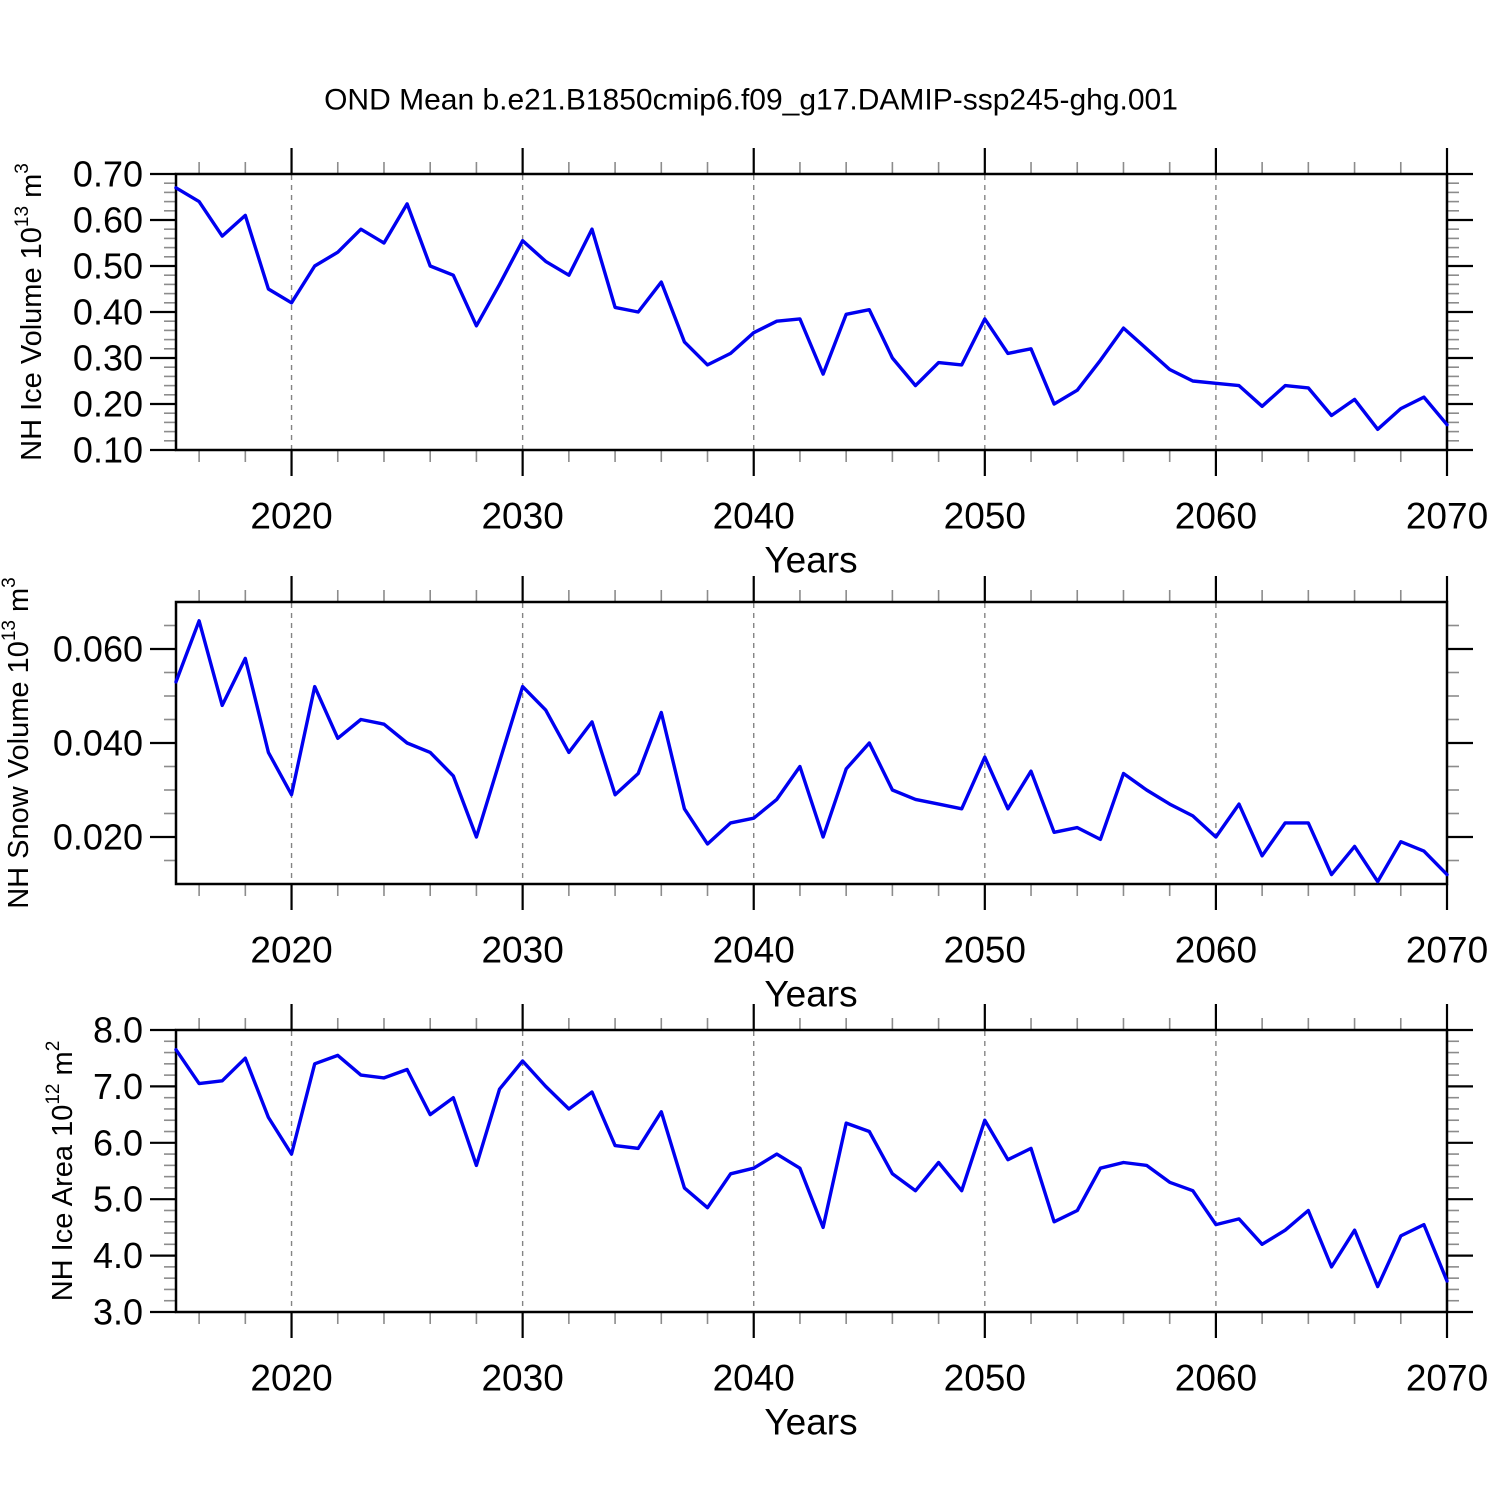 This screenshot has width=1500, height=1500. What do you see at coordinates (30, 312) in the screenshot?
I see `y-axis-title-ice-volume: NH Ice Volume 1013 m3` at bounding box center [30, 312].